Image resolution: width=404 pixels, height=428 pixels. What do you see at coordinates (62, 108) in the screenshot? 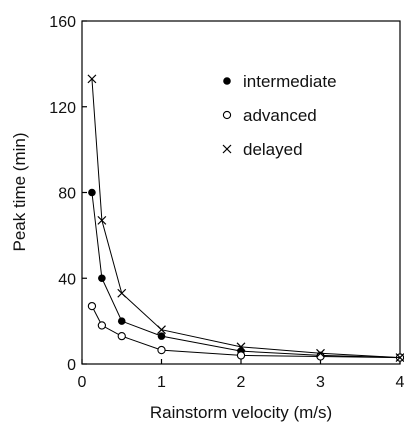
I see `y-tick-label: 120` at bounding box center [62, 108].